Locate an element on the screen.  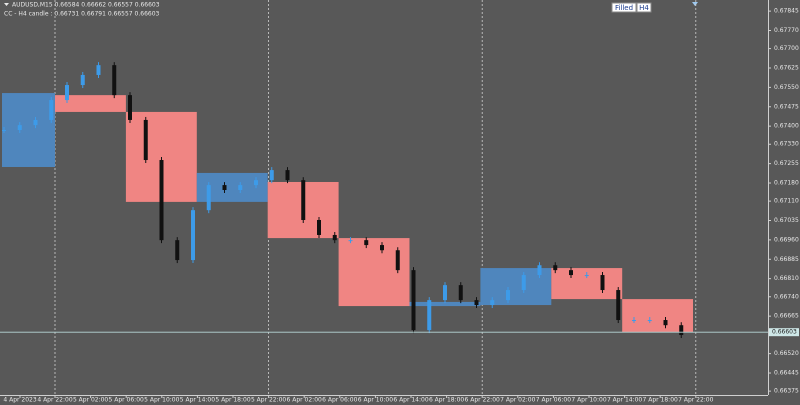
x-tick-label: 6 Apr 14:00 is located at coordinates (410, 400).